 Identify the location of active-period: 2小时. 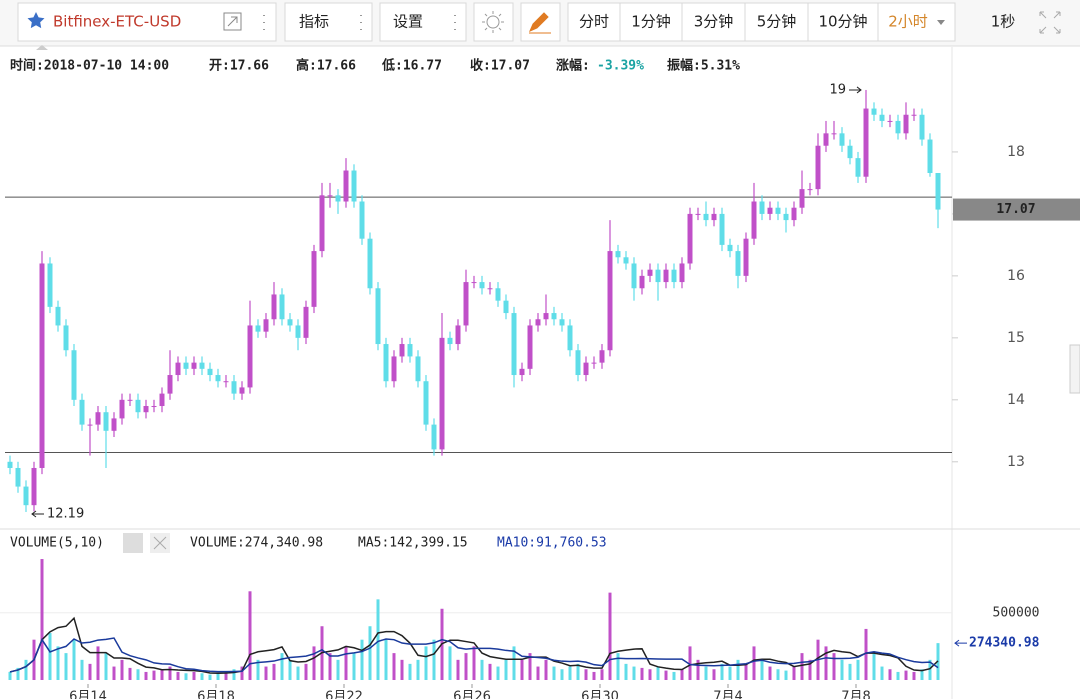
(908, 22).